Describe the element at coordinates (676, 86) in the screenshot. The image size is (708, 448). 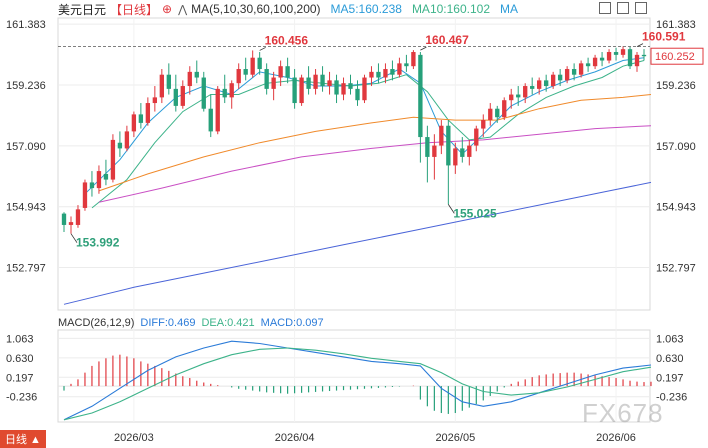
I see `price-tick-label-right: 159.236` at that location.